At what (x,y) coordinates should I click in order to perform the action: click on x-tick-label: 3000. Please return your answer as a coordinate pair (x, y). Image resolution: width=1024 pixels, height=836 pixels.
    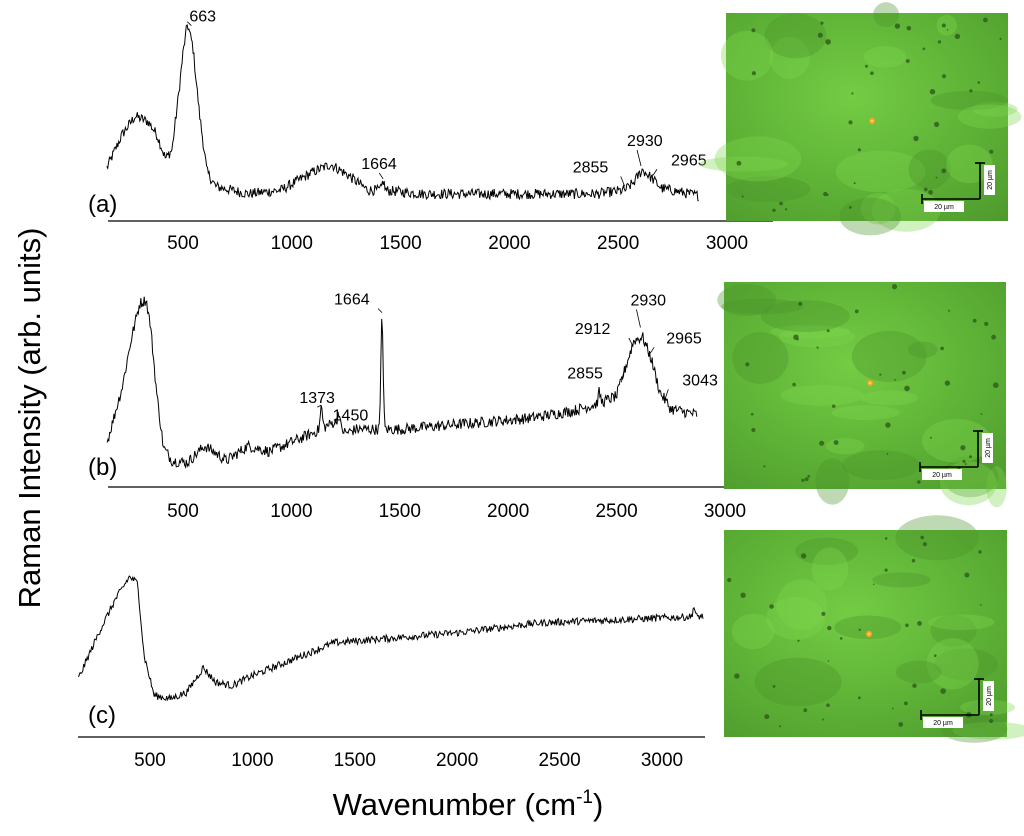
    Looking at the image, I should click on (727, 243).